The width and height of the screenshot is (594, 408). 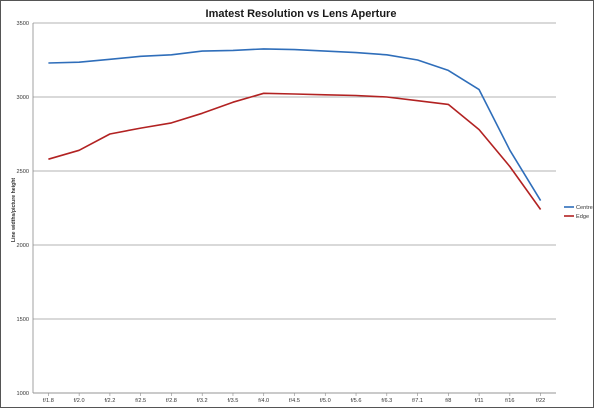 I want to click on y-tick-label-3000: 3000, so click(x=23, y=98).